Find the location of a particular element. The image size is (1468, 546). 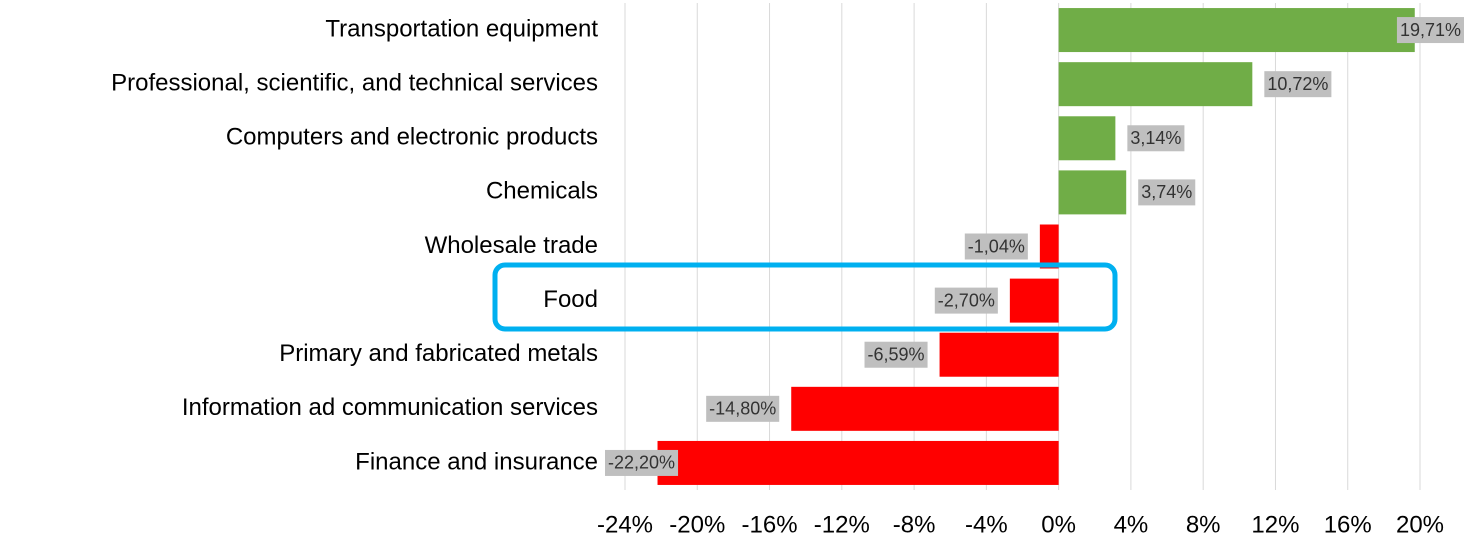

x-tick-label: -20% is located at coordinates (697, 524).